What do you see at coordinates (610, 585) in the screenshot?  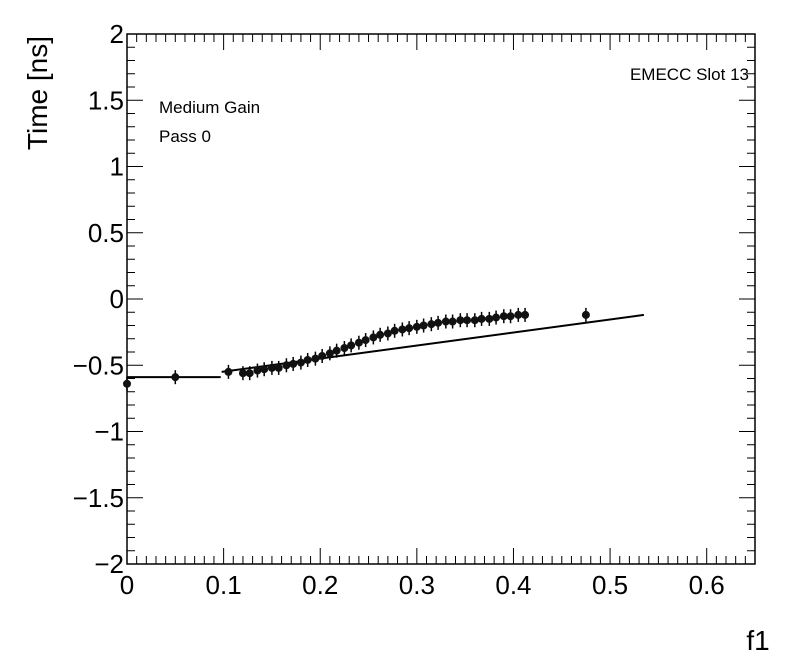 I see `x-tick-label: 0.5` at bounding box center [610, 585].